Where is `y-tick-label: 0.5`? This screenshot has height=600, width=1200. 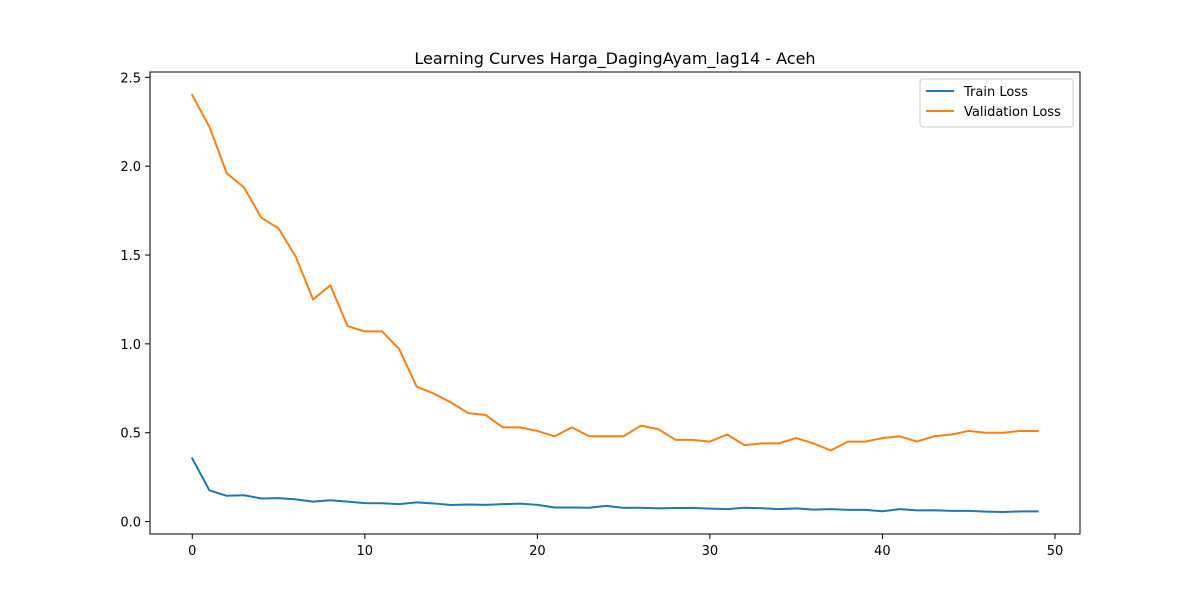
y-tick-label: 0.5 is located at coordinates (130, 434).